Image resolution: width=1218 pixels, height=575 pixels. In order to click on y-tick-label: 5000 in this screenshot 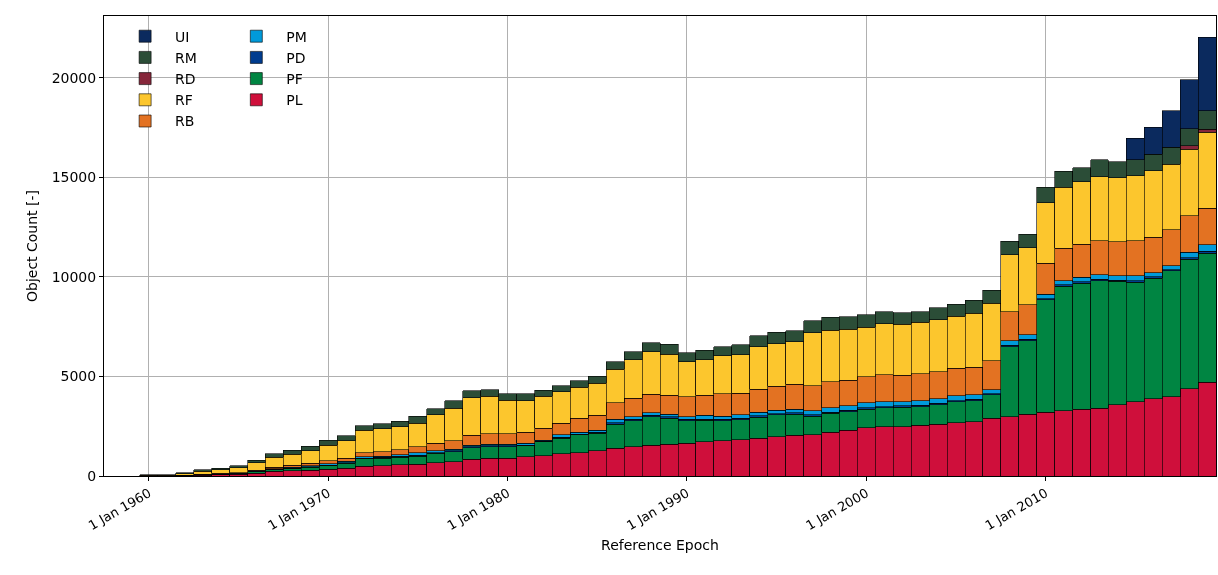, I will do `click(78, 376)`.